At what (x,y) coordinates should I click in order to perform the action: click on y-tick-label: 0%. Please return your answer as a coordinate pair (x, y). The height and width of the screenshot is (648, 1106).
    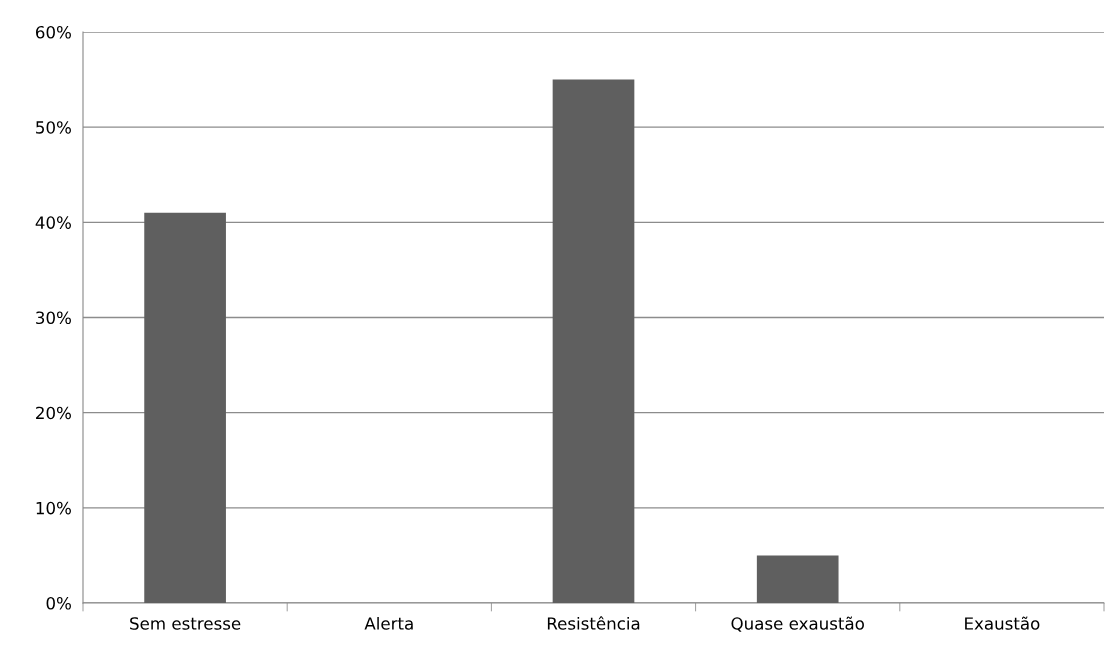
    Looking at the image, I should click on (58, 603).